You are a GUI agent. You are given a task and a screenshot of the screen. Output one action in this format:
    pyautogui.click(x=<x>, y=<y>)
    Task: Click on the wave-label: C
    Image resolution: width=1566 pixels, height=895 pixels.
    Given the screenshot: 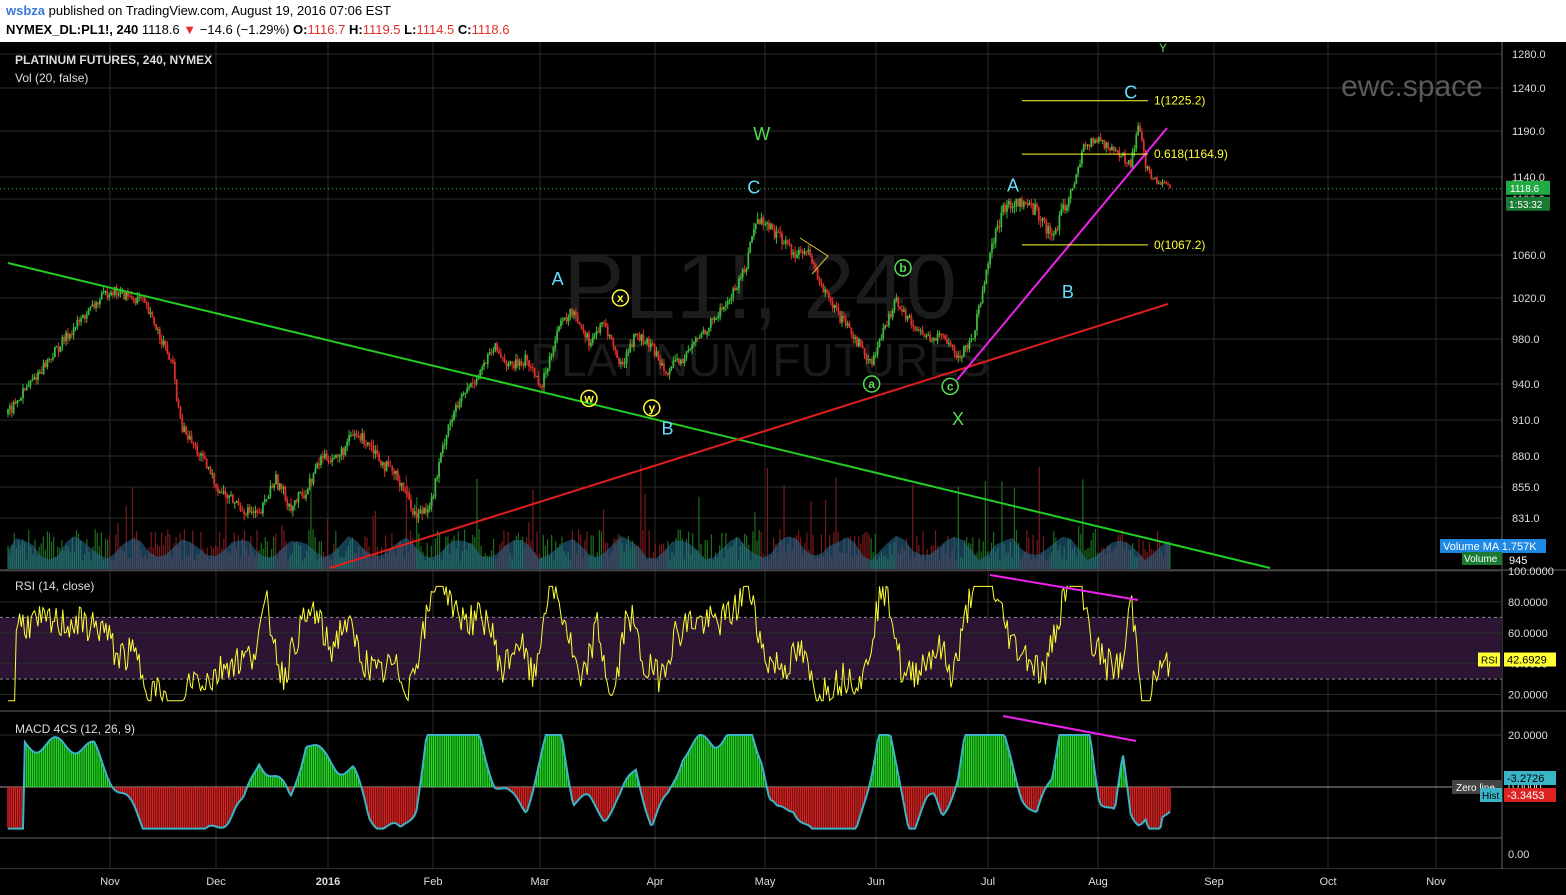 What is the action you would take?
    pyautogui.click(x=1130, y=92)
    